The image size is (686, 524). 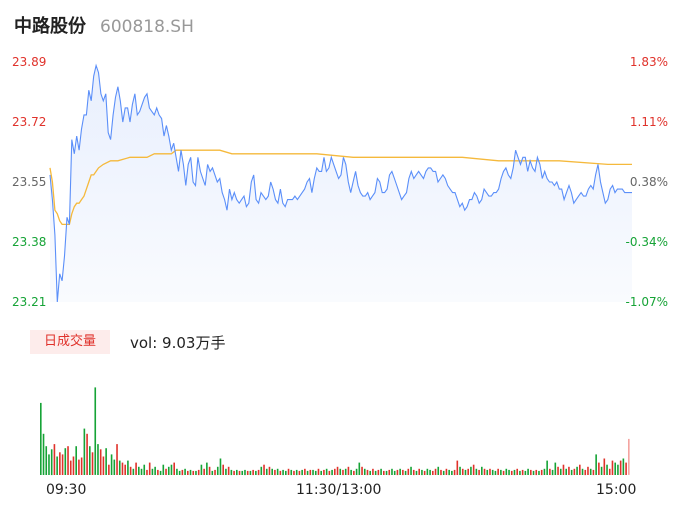 What do you see at coordinates (616, 490) in the screenshot?
I see `time-axis-label: 15:00` at bounding box center [616, 490].